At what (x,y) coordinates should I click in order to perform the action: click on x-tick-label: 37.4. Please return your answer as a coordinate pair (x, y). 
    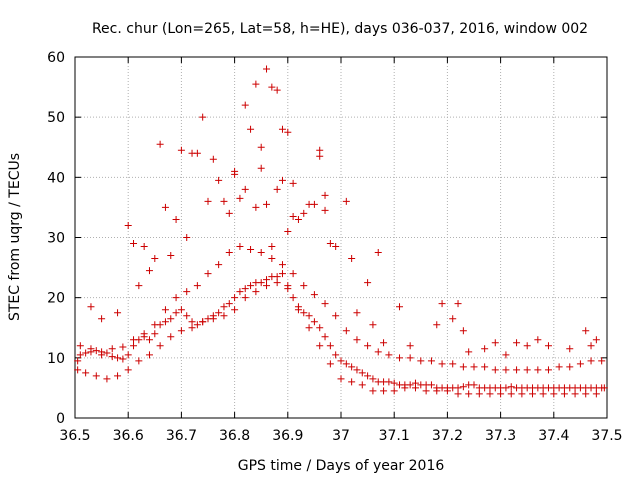
    Looking at the image, I should click on (553, 436).